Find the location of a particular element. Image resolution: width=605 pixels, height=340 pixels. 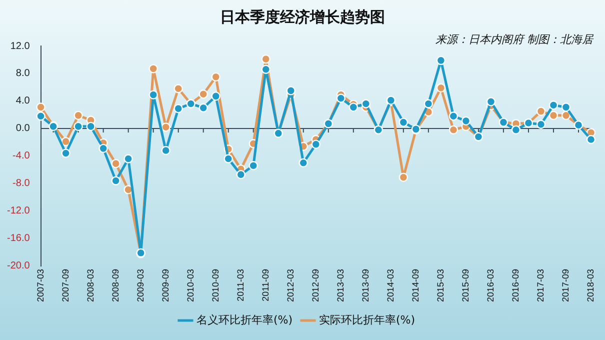

x-tick-label: 2013-03 is located at coordinates (340, 285).